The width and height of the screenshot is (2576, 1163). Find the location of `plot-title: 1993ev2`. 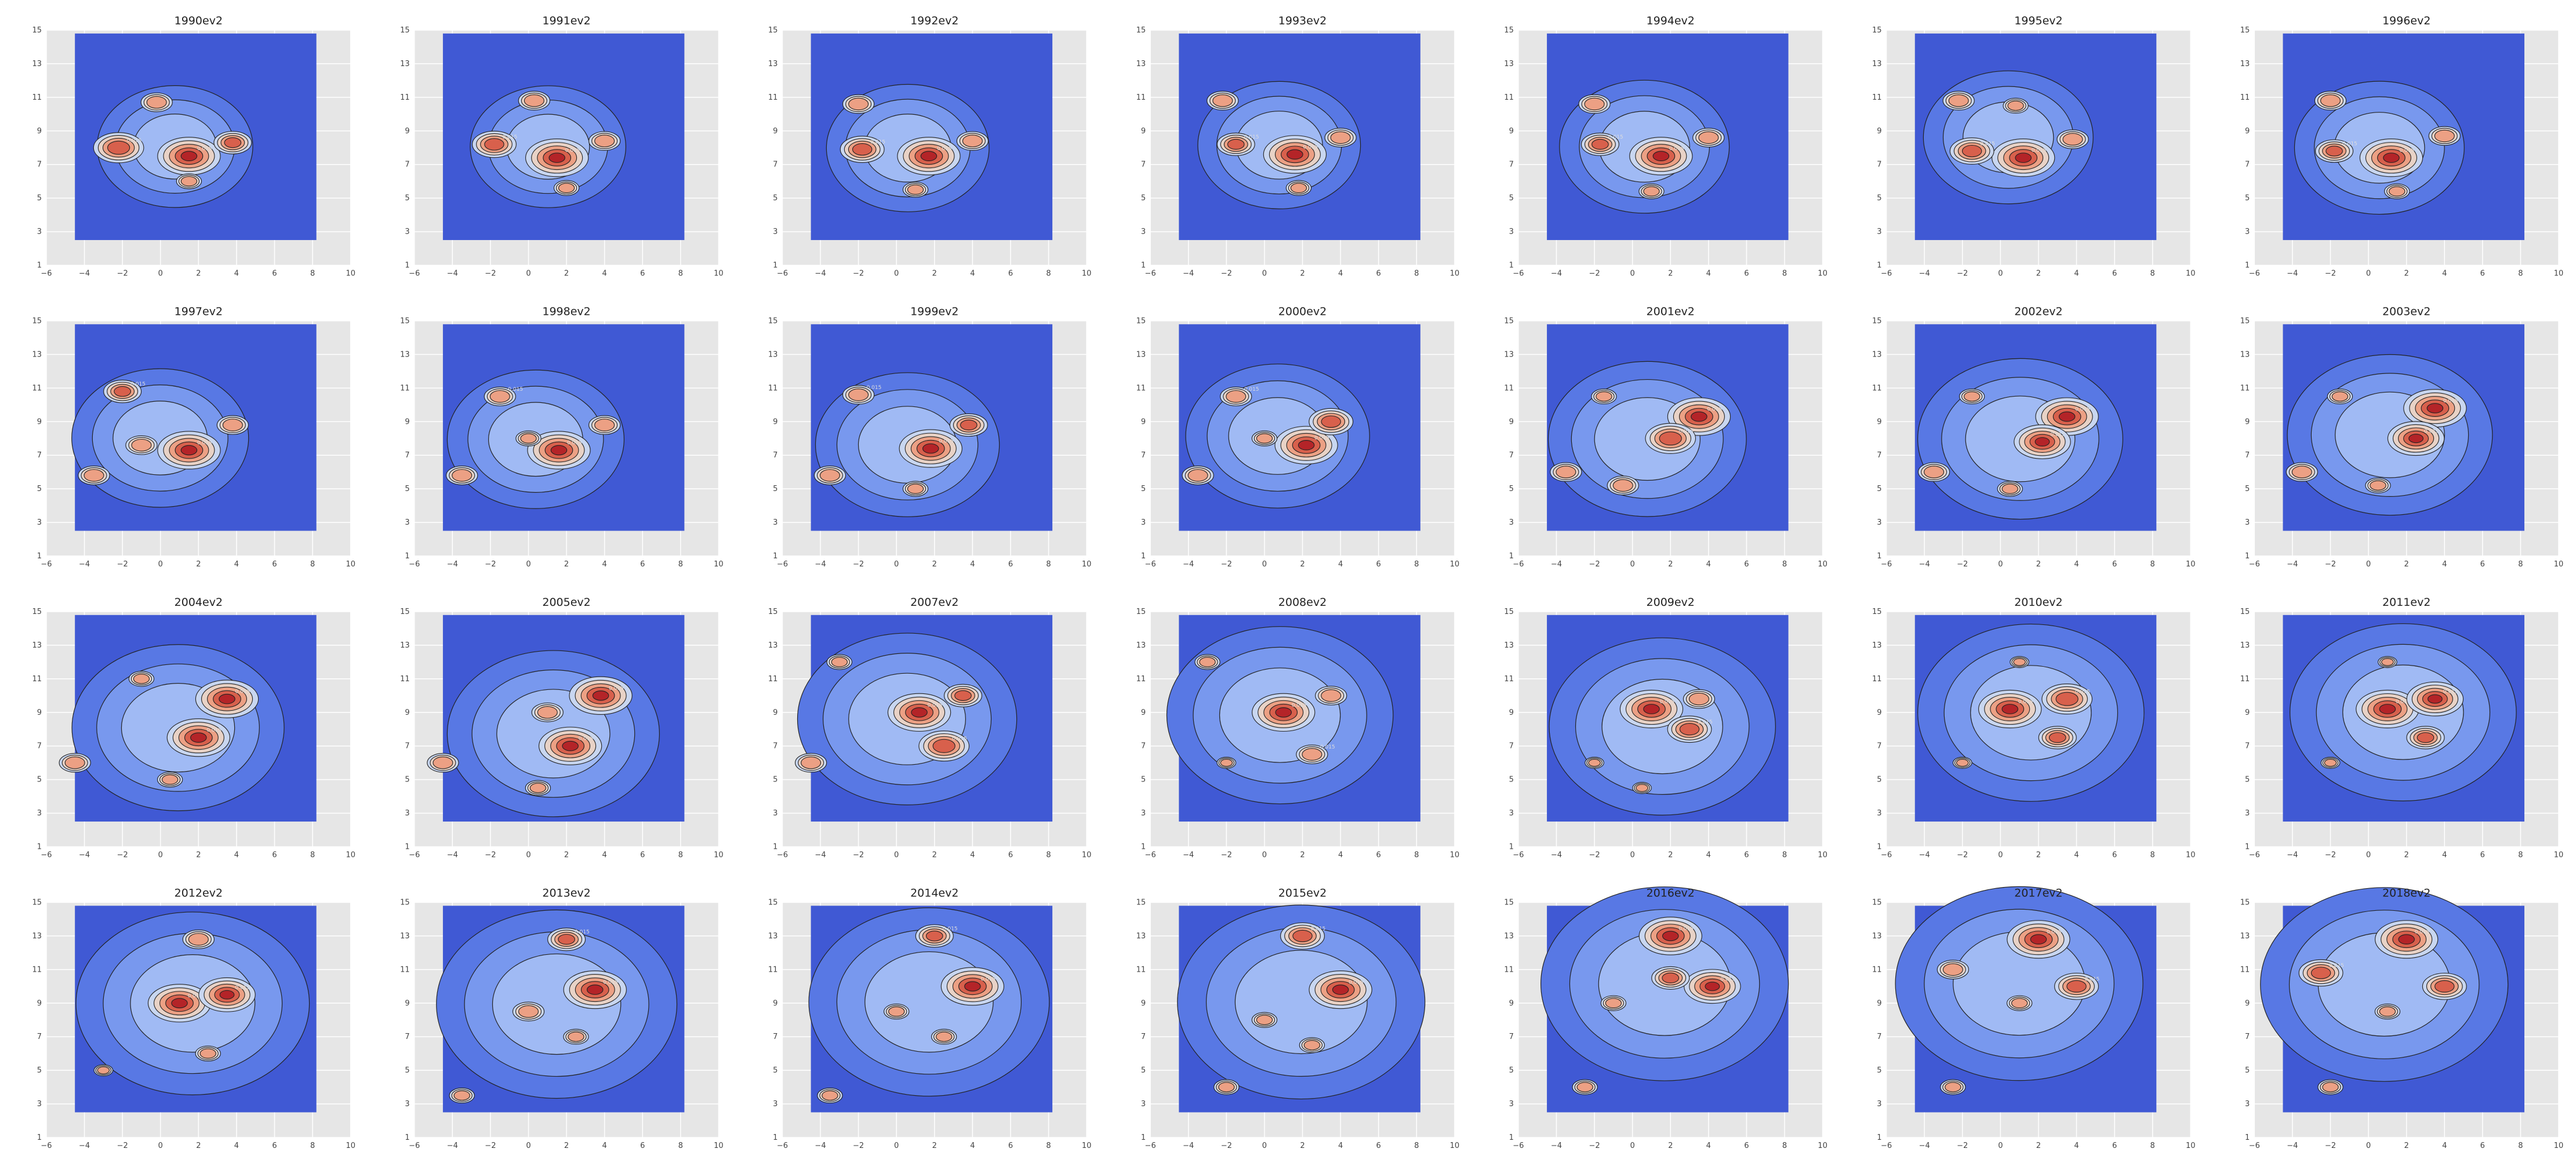

plot-title: 1993ev2 is located at coordinates (1302, 21).